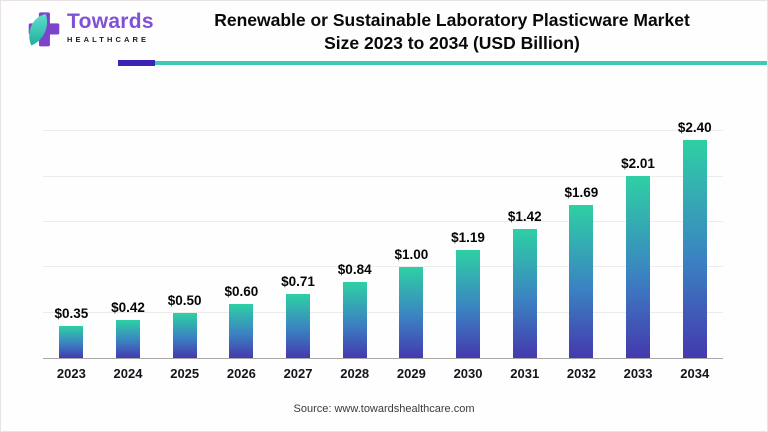 The height and width of the screenshot is (432, 768). I want to click on x-axis-label: 2029, so click(411, 373).